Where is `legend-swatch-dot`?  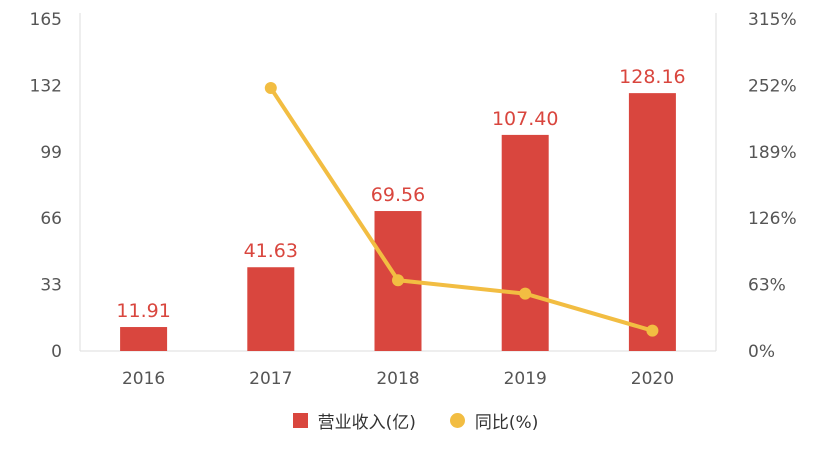
legend-swatch-dot is located at coordinates (457, 420).